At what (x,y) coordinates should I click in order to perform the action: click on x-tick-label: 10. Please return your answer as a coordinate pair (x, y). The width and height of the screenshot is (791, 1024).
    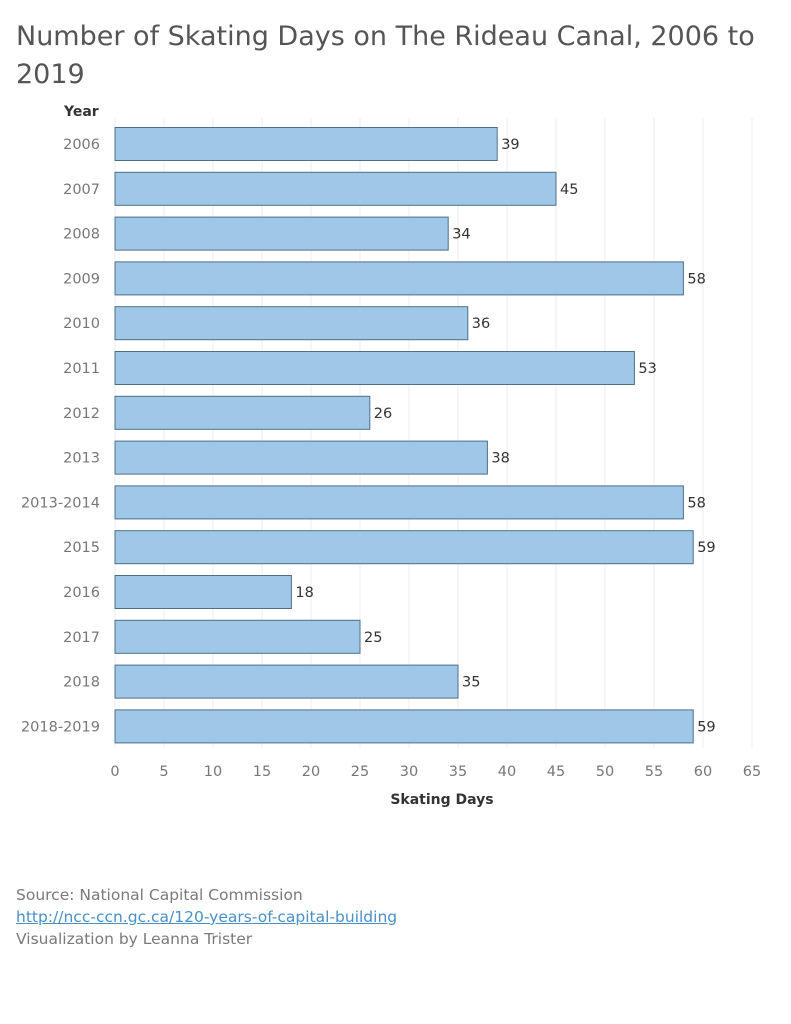
    Looking at the image, I should click on (213, 772).